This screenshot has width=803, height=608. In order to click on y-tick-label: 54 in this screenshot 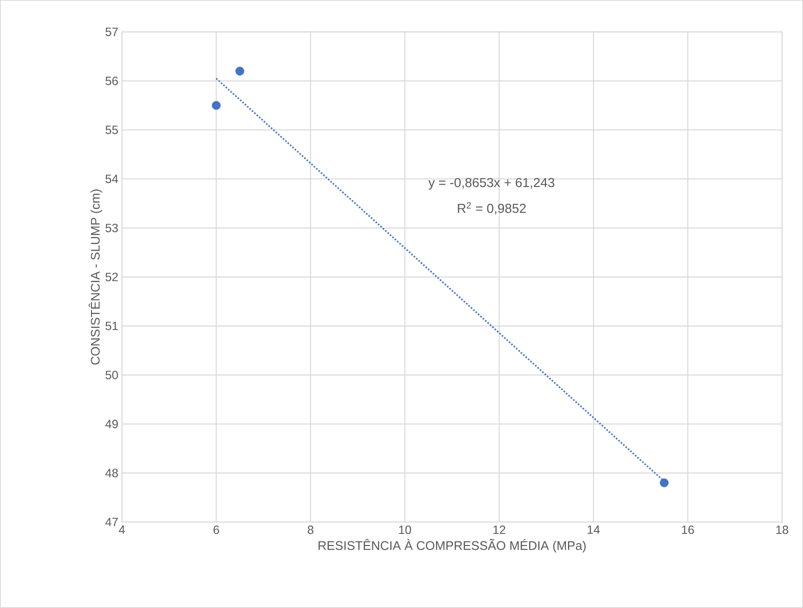, I will do `click(112, 179)`.